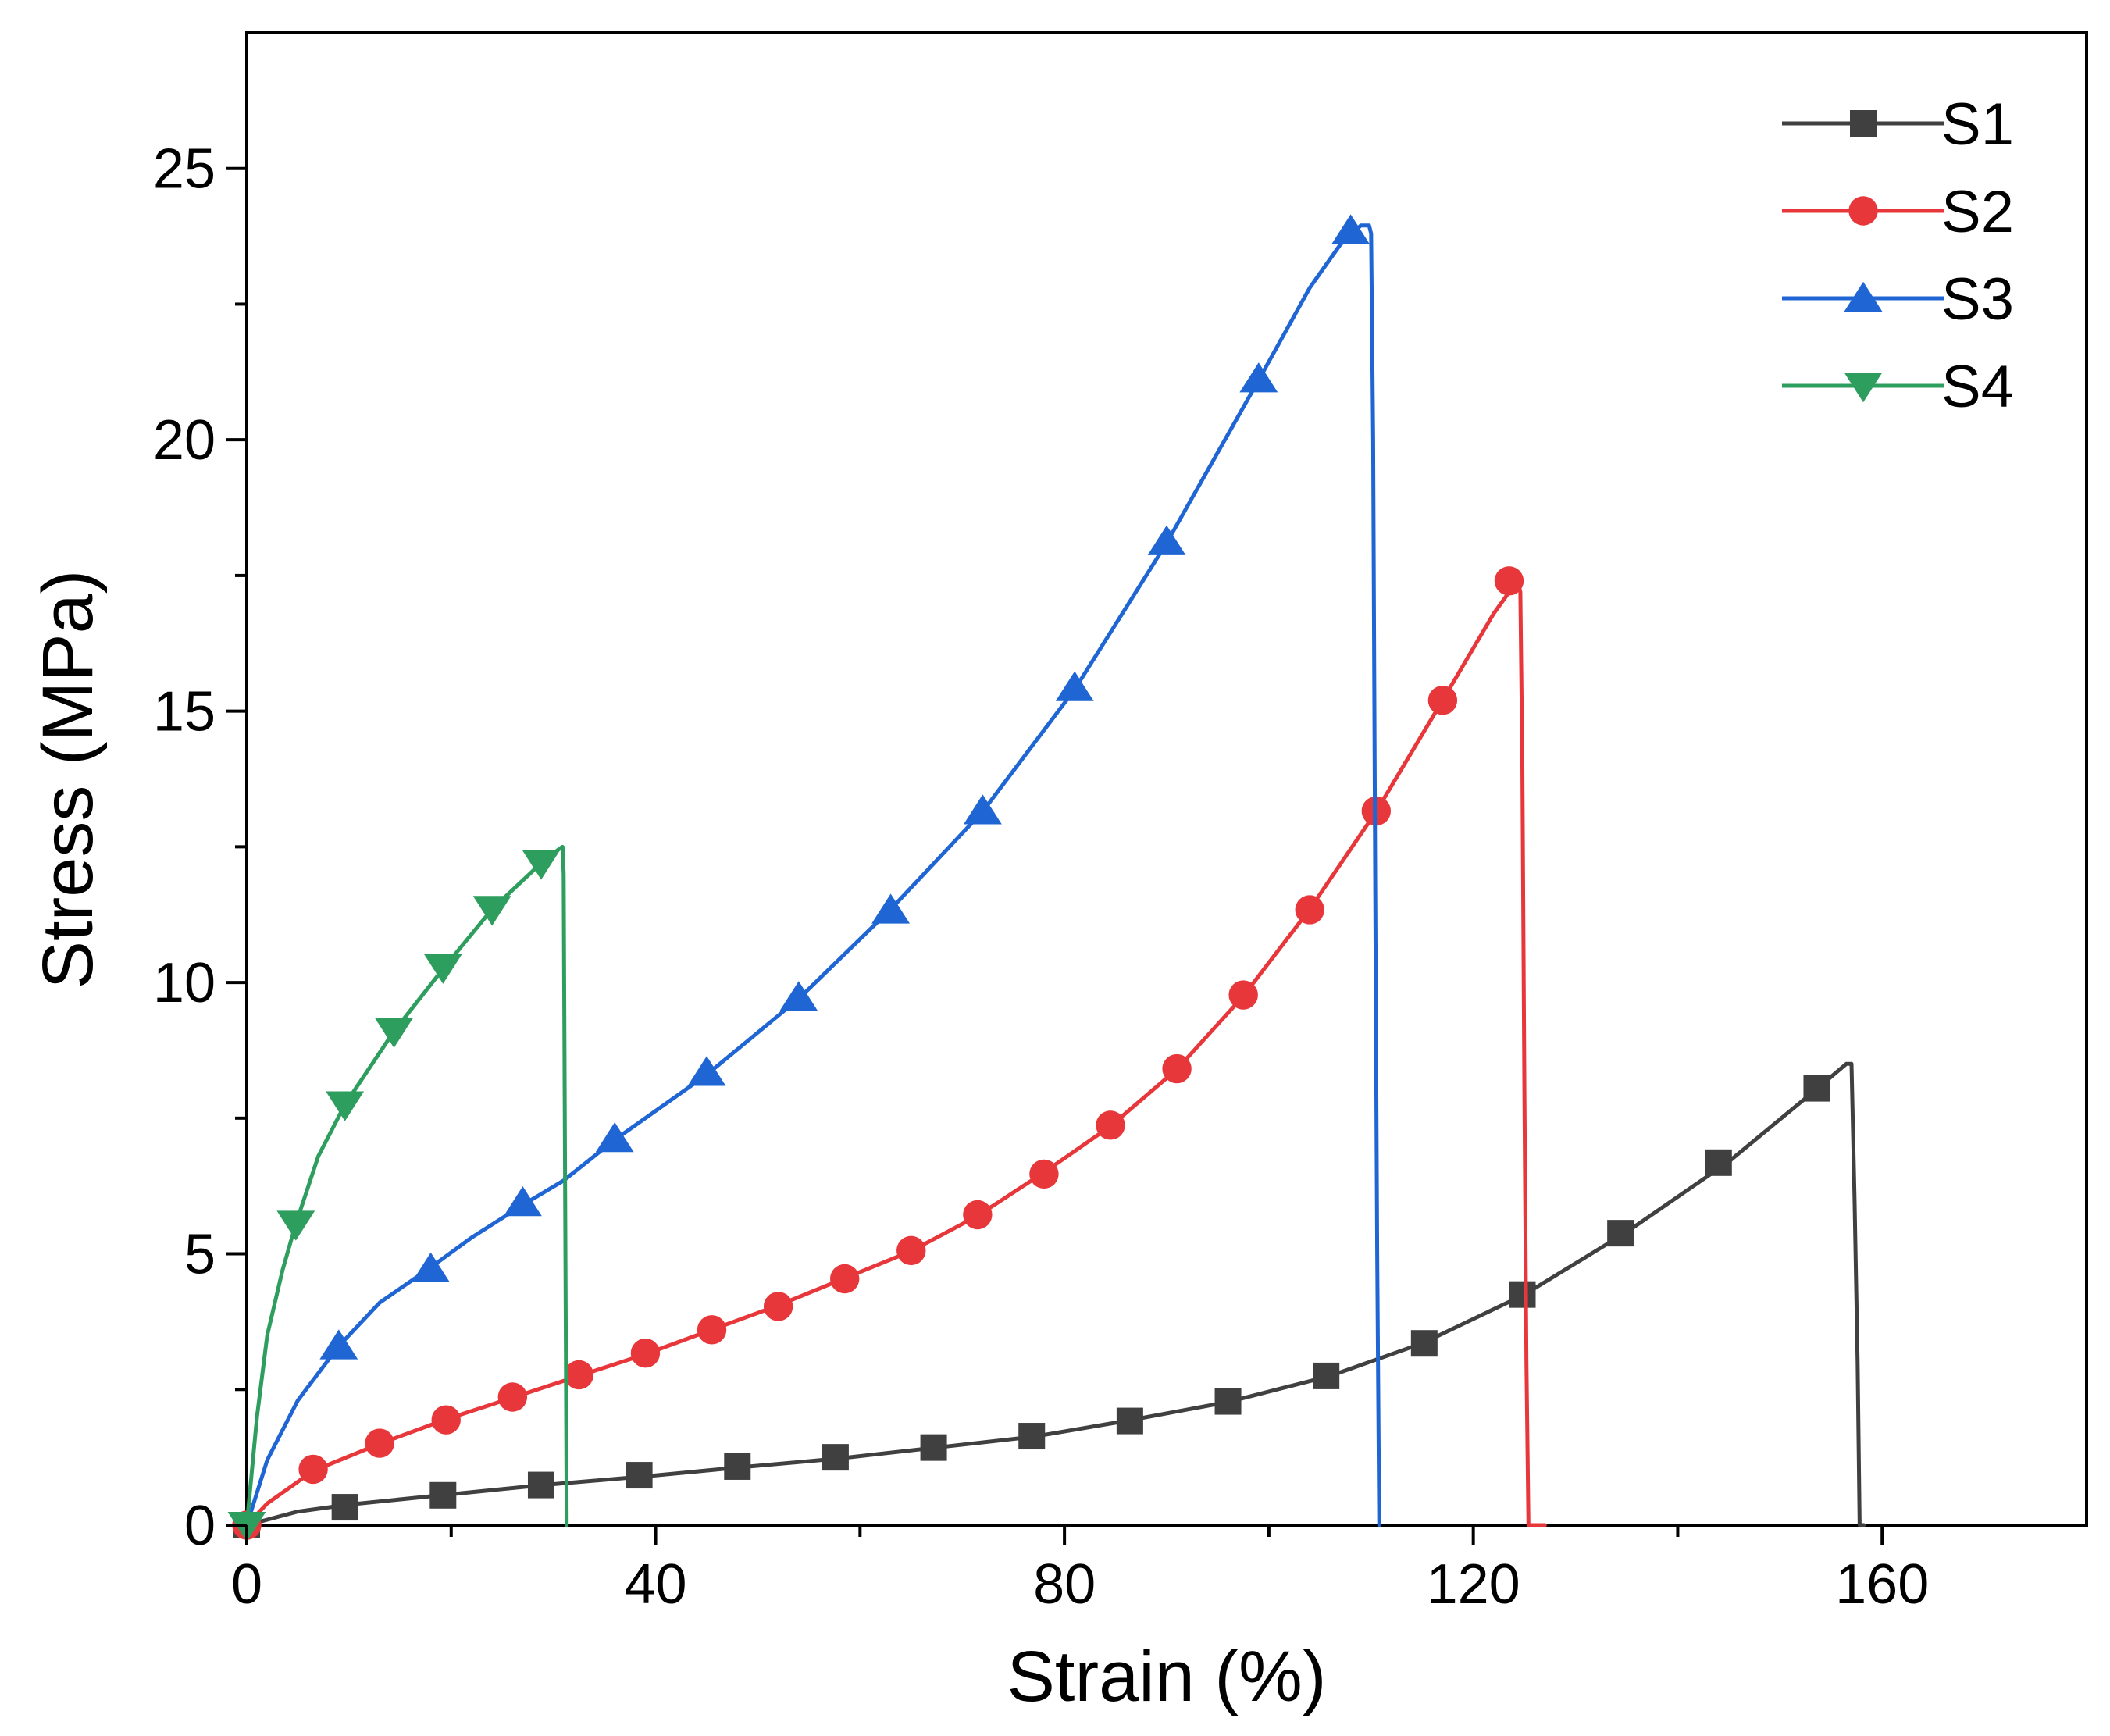 The width and height of the screenshot is (2110, 1736). What do you see at coordinates (1977, 125) in the screenshot?
I see `legend-label: S1` at bounding box center [1977, 125].